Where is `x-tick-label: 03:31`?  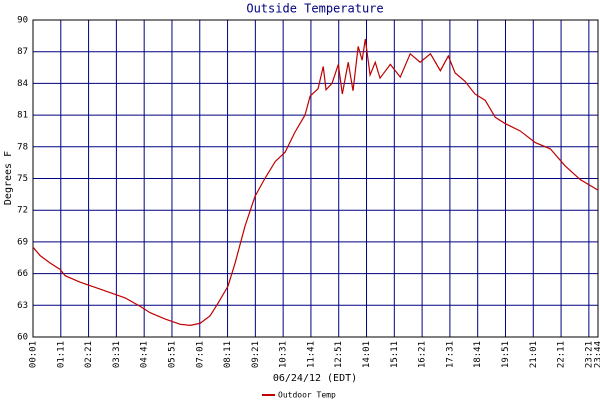
x-tick-label: 03:31 is located at coordinates (117, 354).